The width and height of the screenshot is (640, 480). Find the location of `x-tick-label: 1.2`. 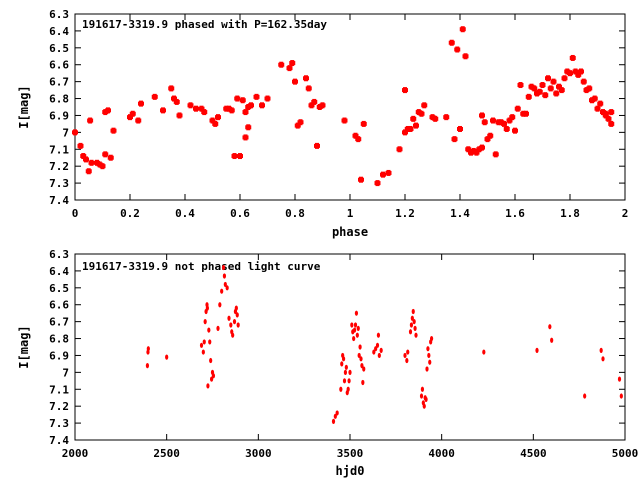

x-tick-label: 1.2 is located at coordinates (405, 213).